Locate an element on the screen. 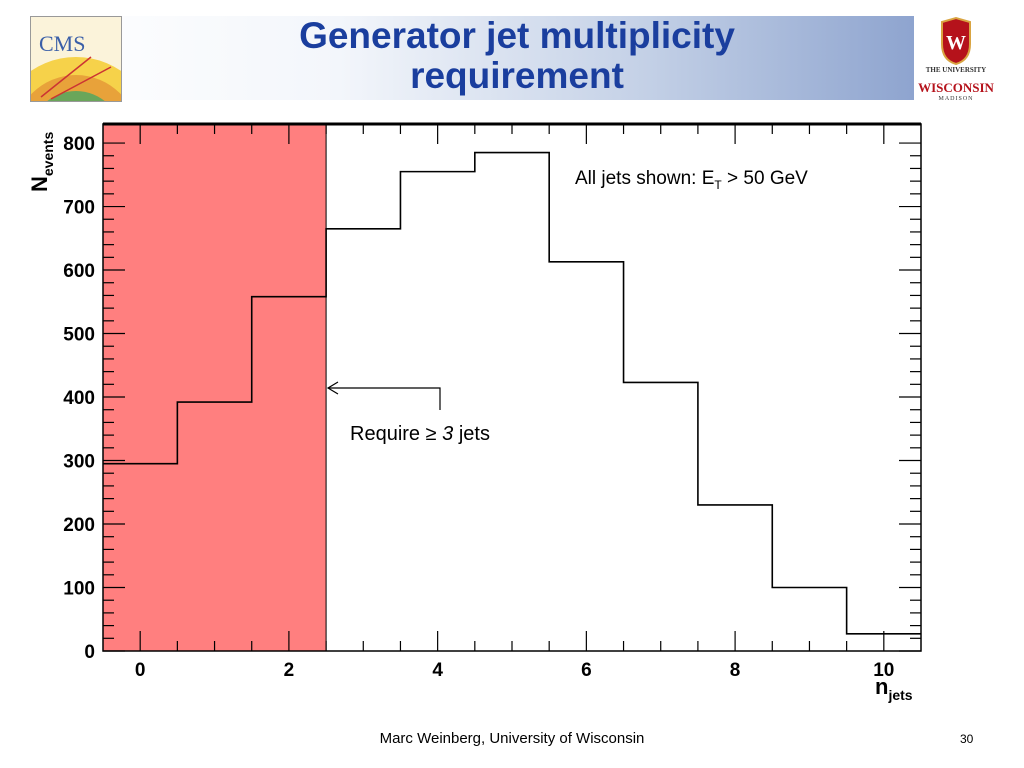  require-arrow-line is located at coordinates (384, 398).